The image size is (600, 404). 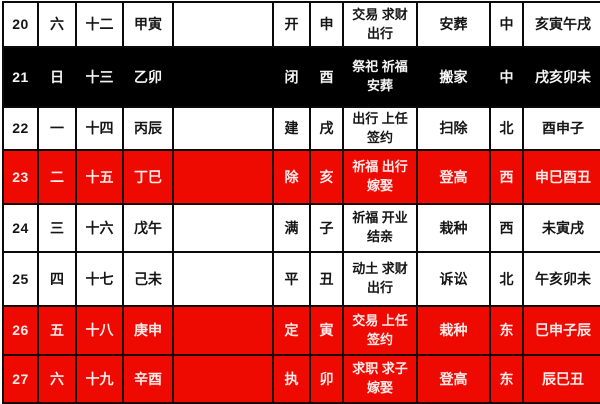 I want to click on table-row-23: 23 二十五 丁巳 除亥祈福 出行 嫁娶 登高西申巳酉丑, so click(x=302, y=178).